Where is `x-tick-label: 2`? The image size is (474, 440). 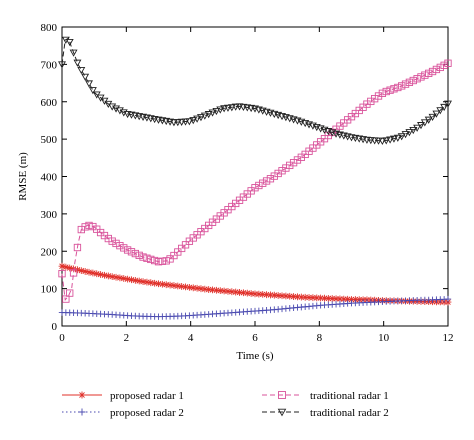 x-tick-label: 2 is located at coordinates (127, 338).